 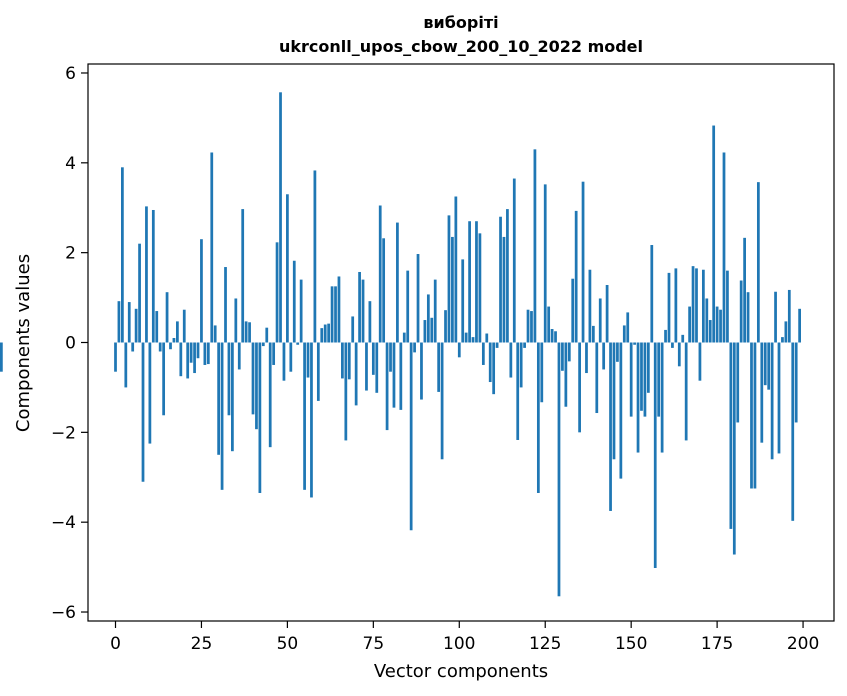 I want to click on y-tick-label: −6, so click(x=63, y=613).